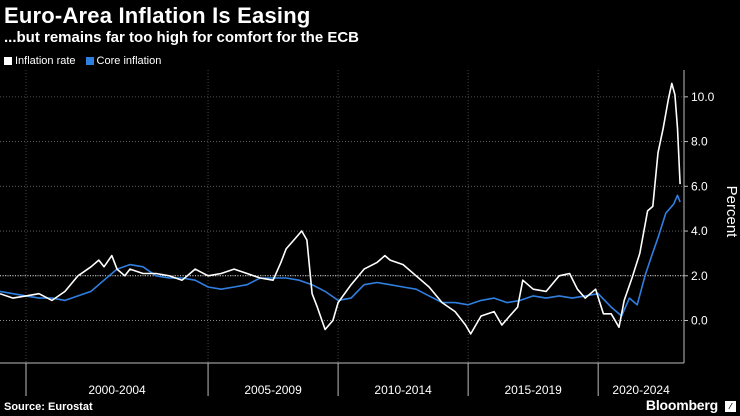 The height and width of the screenshot is (416, 740). What do you see at coordinates (45, 61) in the screenshot?
I see `legend-label-inflation: Inflation rate` at bounding box center [45, 61].